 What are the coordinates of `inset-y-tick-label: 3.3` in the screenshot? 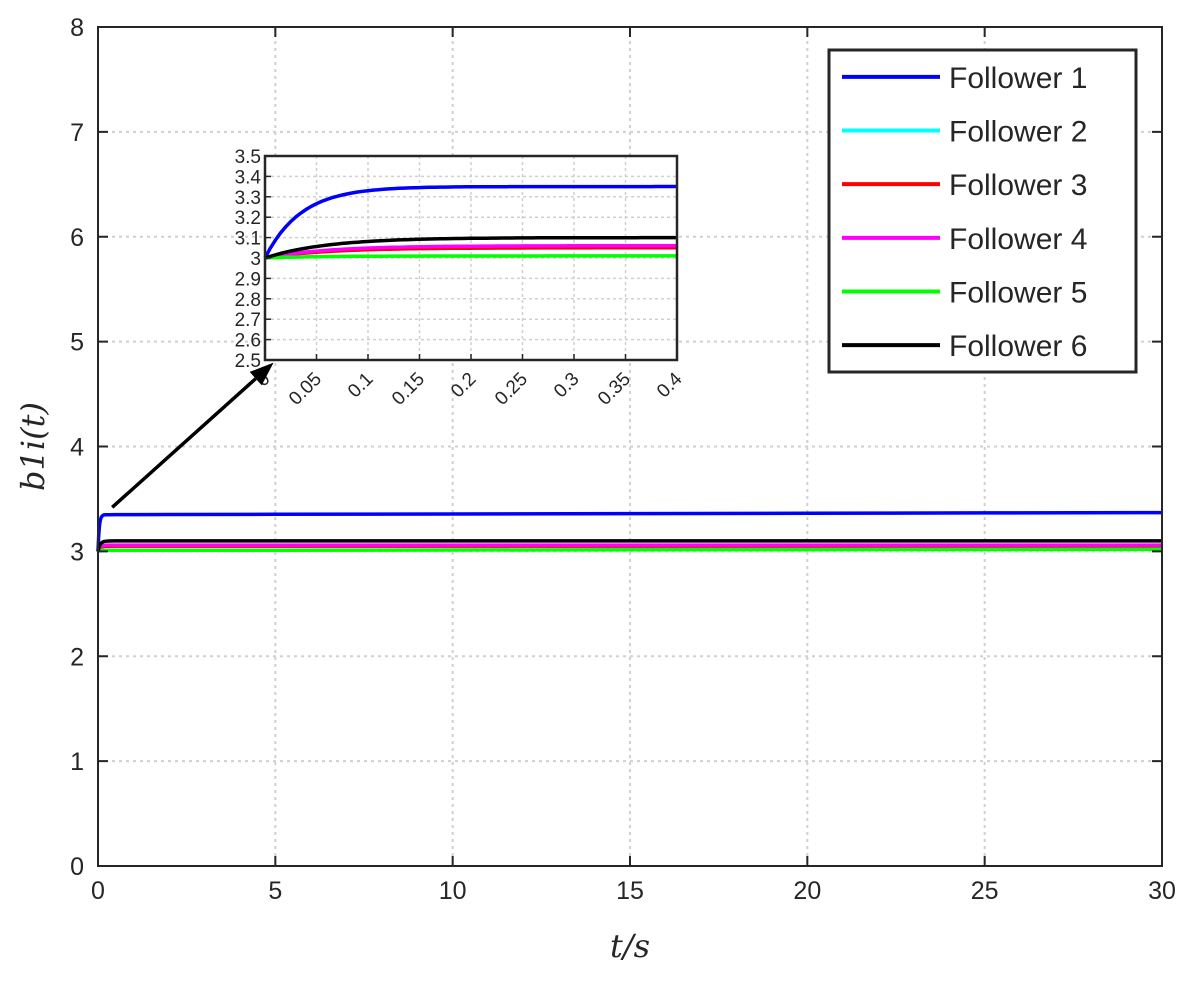 It's located at (248, 198).